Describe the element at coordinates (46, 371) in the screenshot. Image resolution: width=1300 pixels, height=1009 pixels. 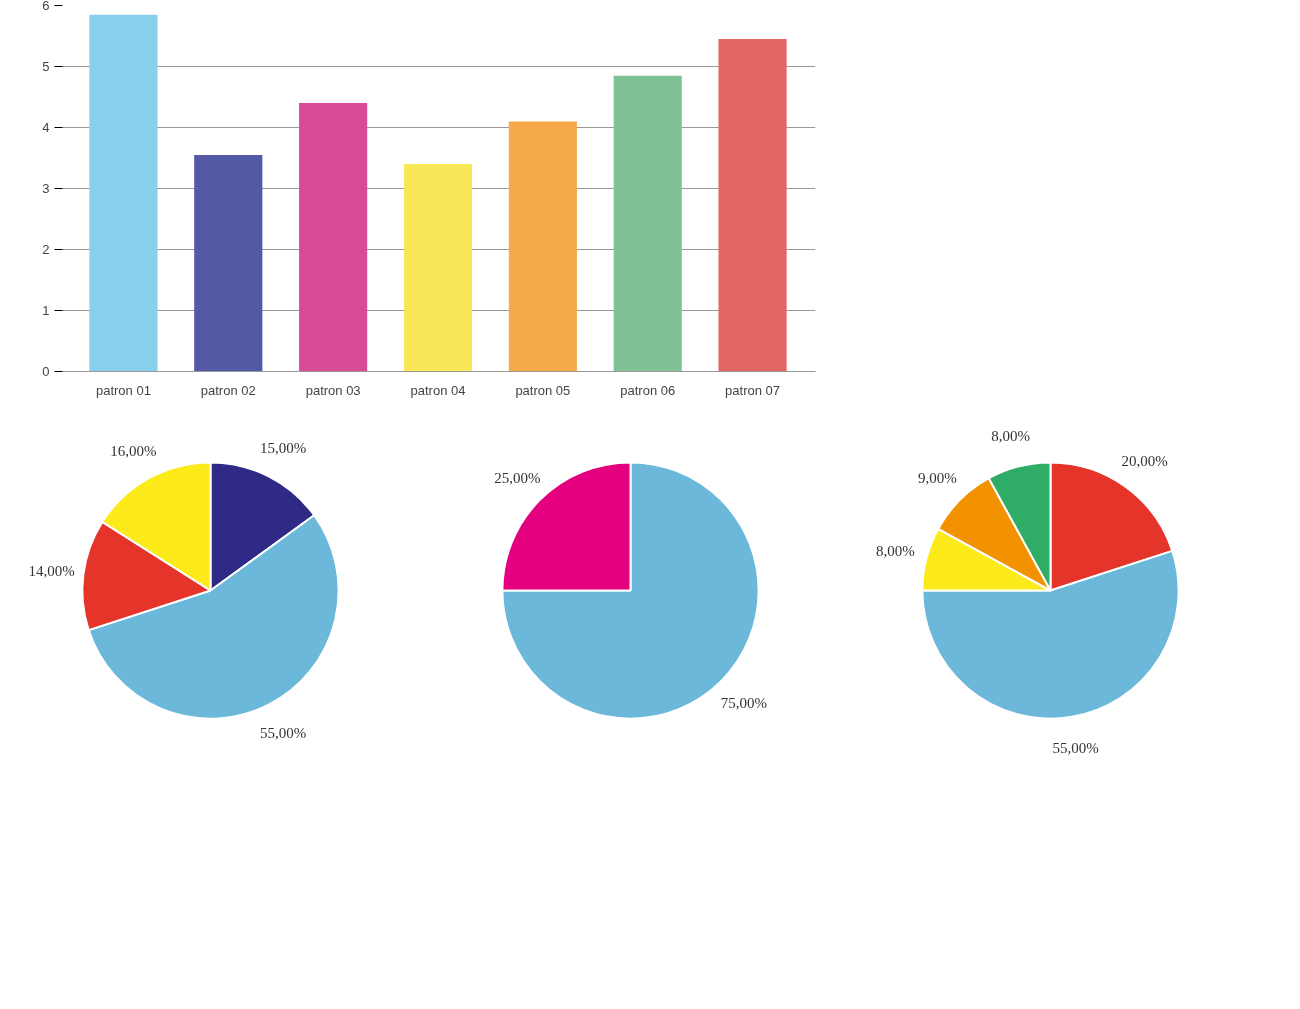
I see `y-tick-label: 0` at that location.